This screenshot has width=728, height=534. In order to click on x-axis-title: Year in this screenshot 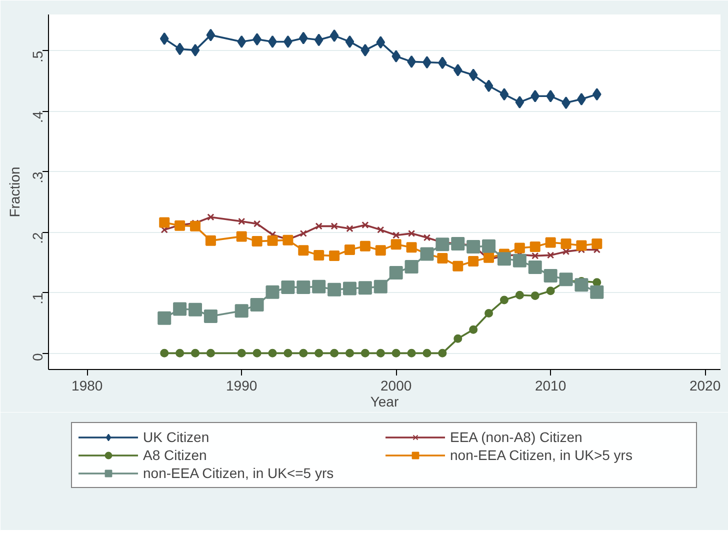, I will do `click(384, 402)`.